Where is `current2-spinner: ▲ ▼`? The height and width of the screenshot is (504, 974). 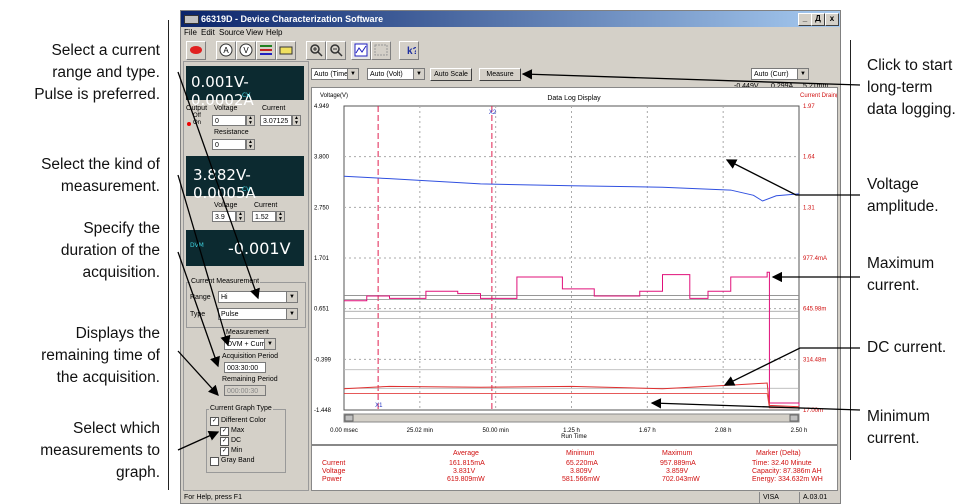 current2-spinner: ▲ ▼ is located at coordinates (280, 216).